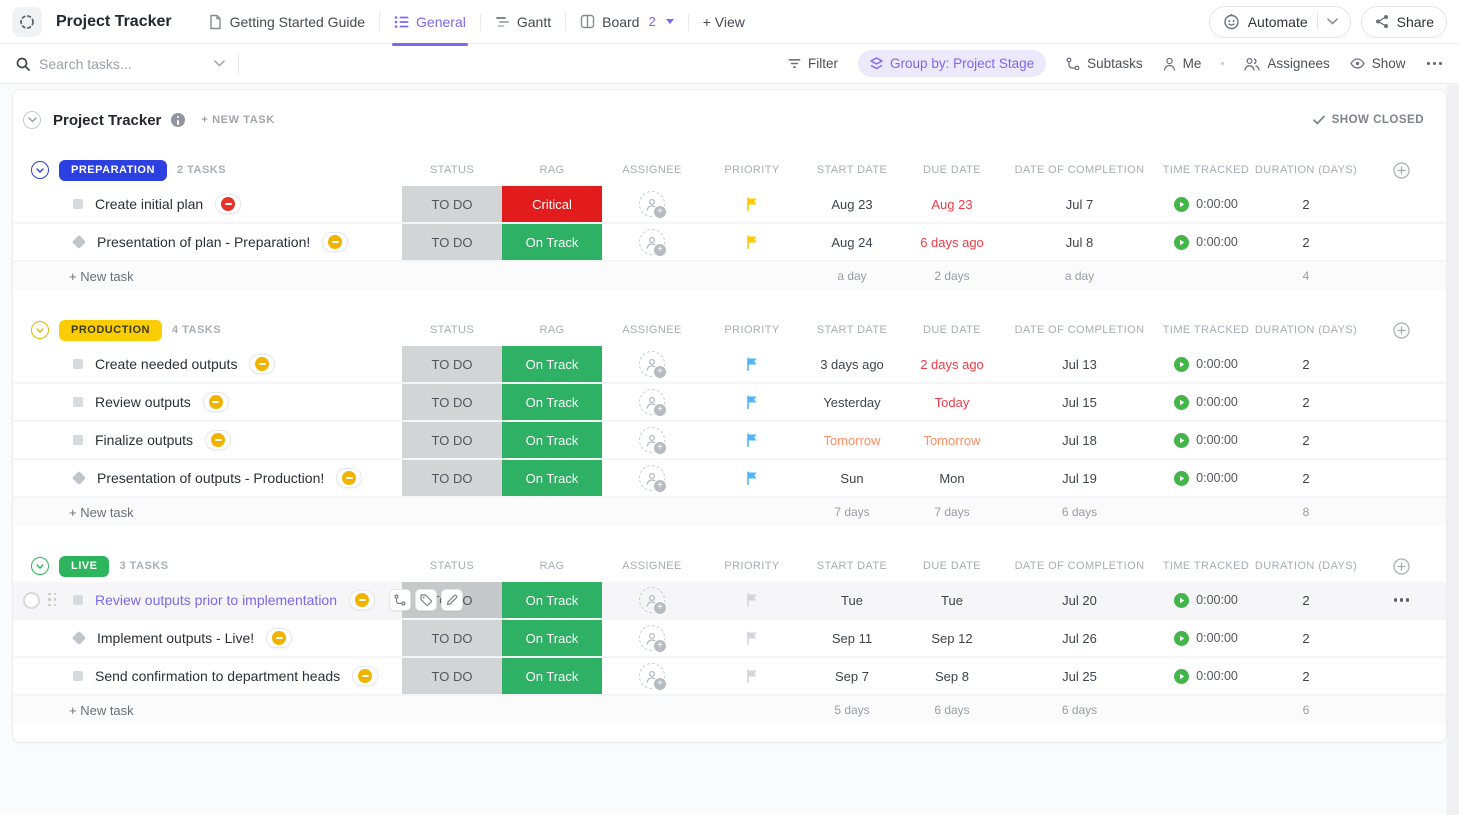 The width and height of the screenshot is (1459, 815). Describe the element at coordinates (109, 63) in the screenshot. I see `search-input` at that location.